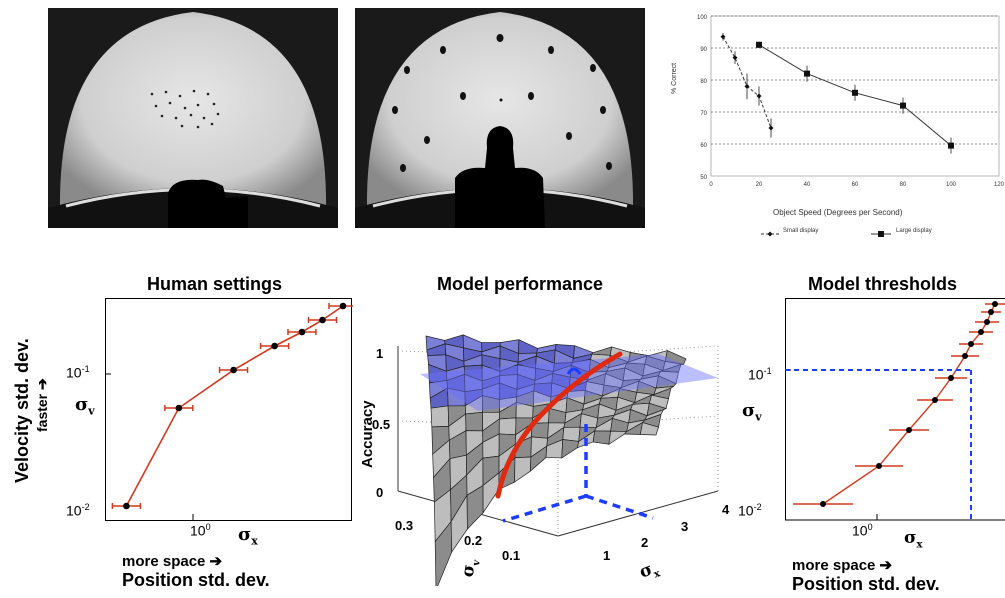 This screenshot has width=1005, height=598. What do you see at coordinates (703, 146) in the screenshot?
I see `pc-ytick-label: 60` at bounding box center [703, 146].